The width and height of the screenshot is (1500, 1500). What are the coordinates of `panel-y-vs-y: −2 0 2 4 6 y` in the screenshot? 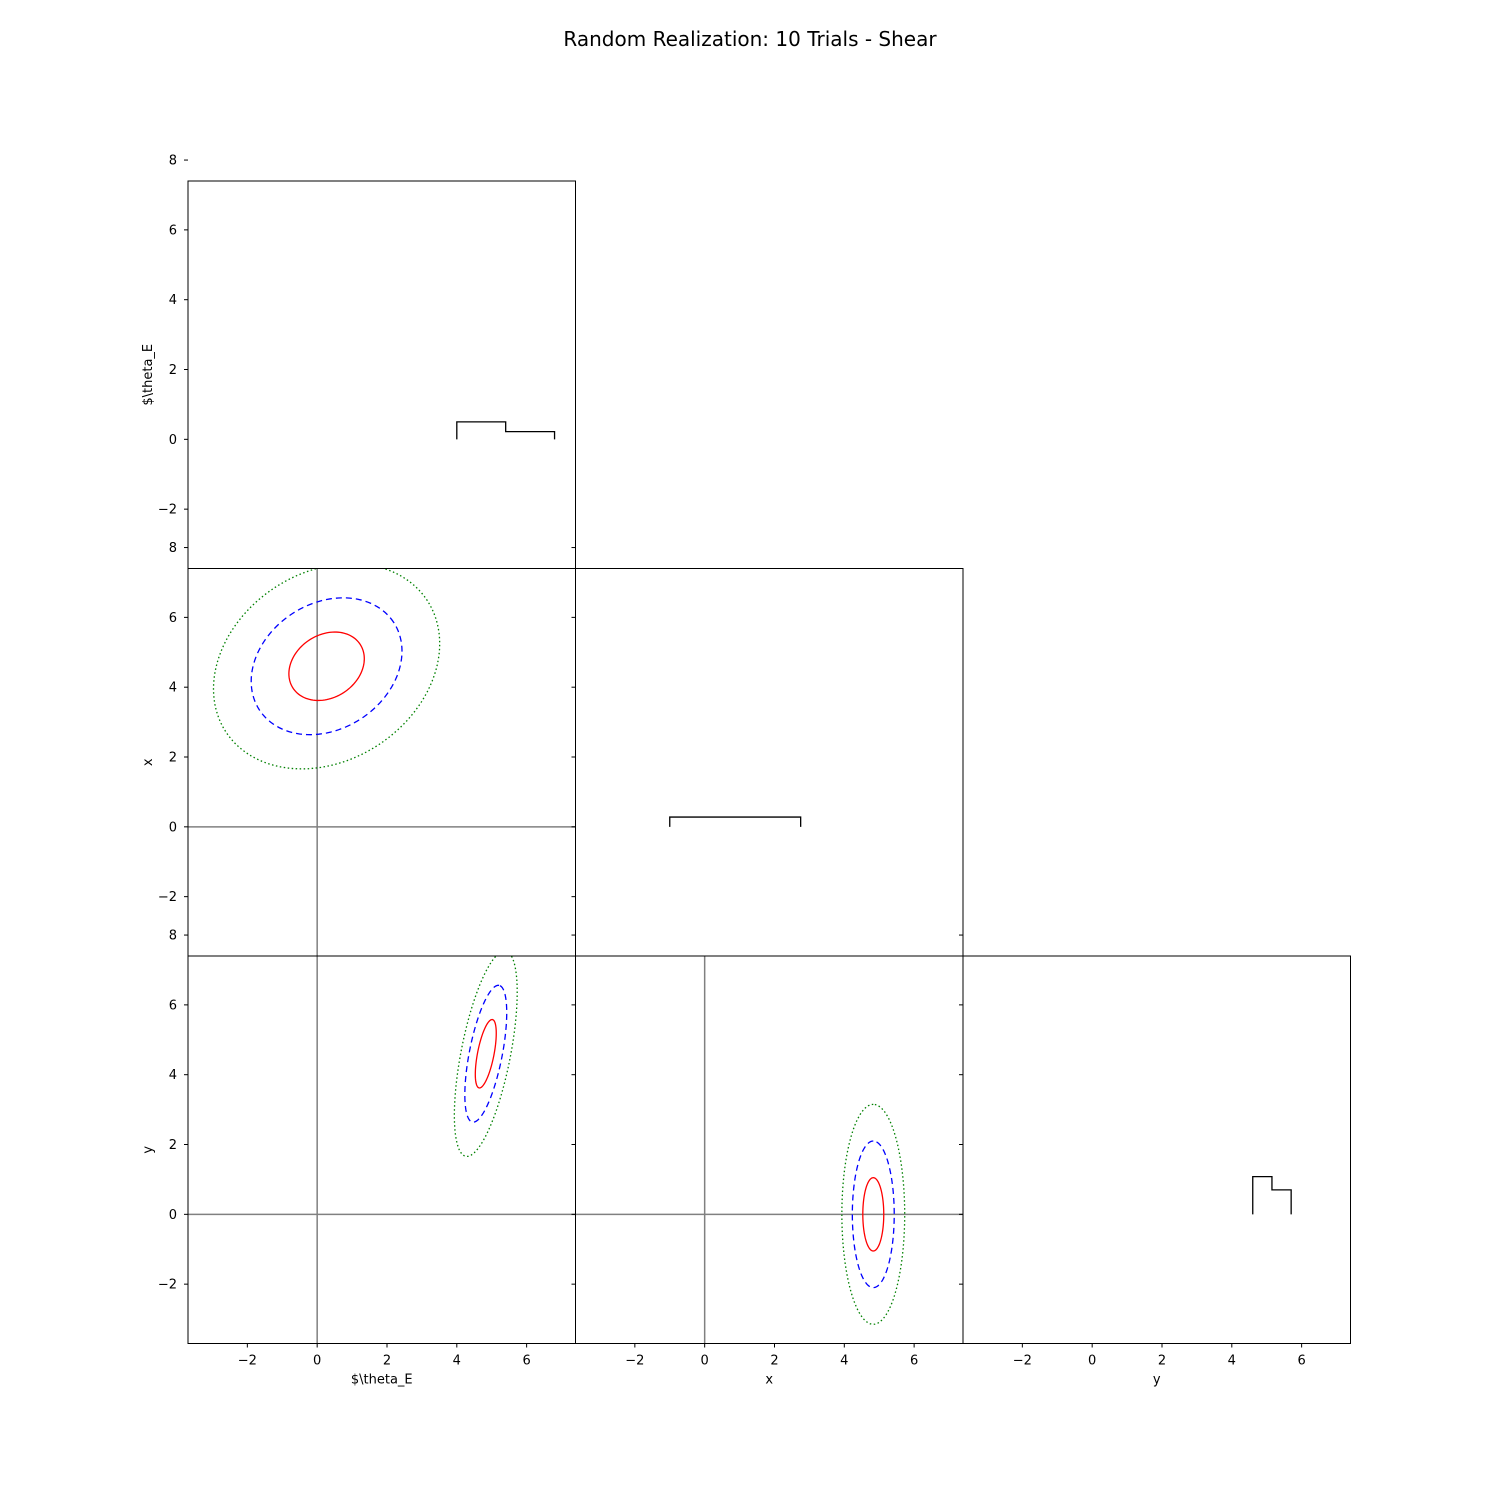 It's located at (1155, 1161).